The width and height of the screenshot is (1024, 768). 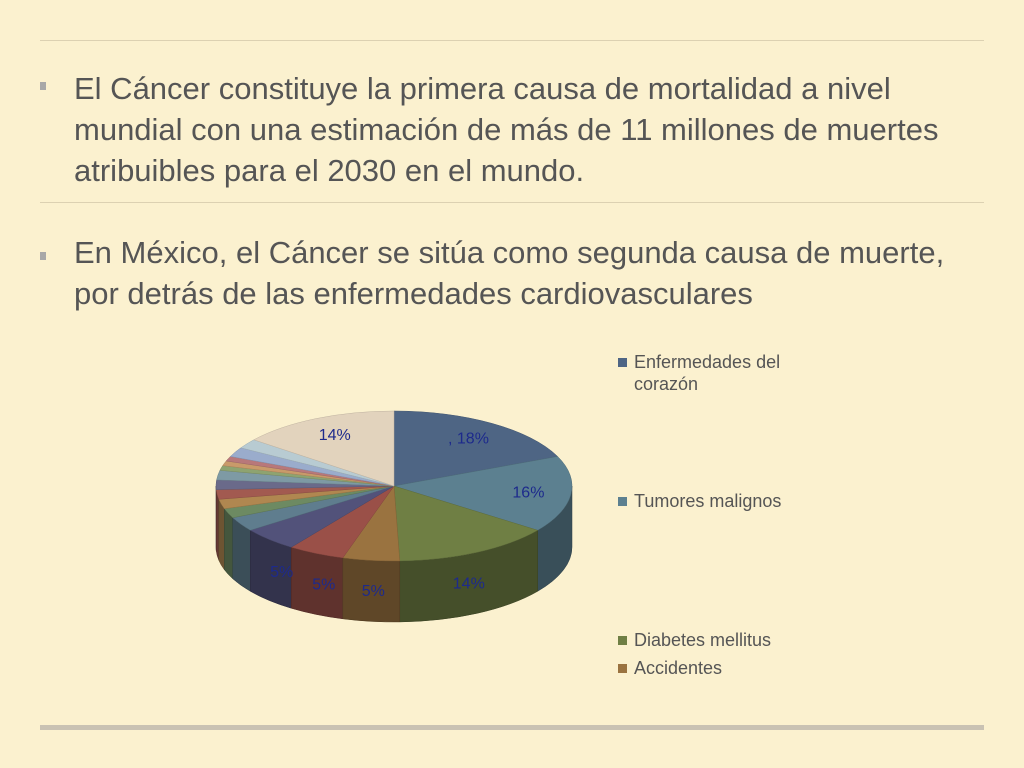 I want to click on pie-side-walls, so click(x=394, y=554).